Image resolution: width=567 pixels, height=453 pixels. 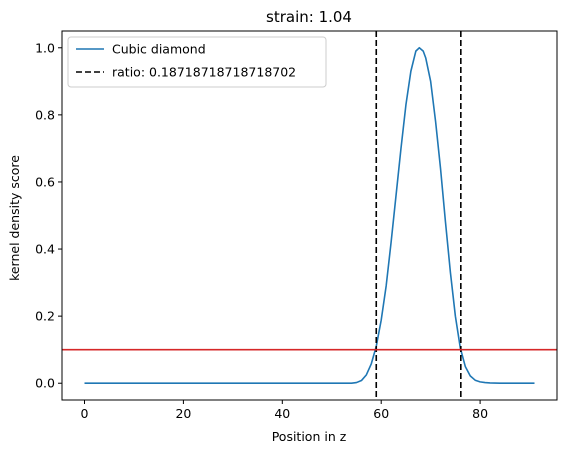 What do you see at coordinates (309, 436) in the screenshot?
I see `x-axis-label: Position in z` at bounding box center [309, 436].